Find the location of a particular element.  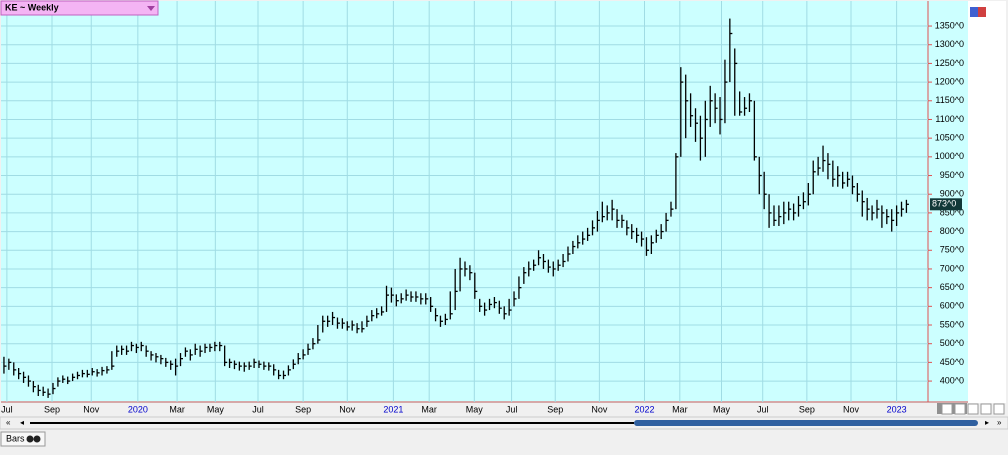

symbol-title: KE ~ Weekly is located at coordinates (32, 7).